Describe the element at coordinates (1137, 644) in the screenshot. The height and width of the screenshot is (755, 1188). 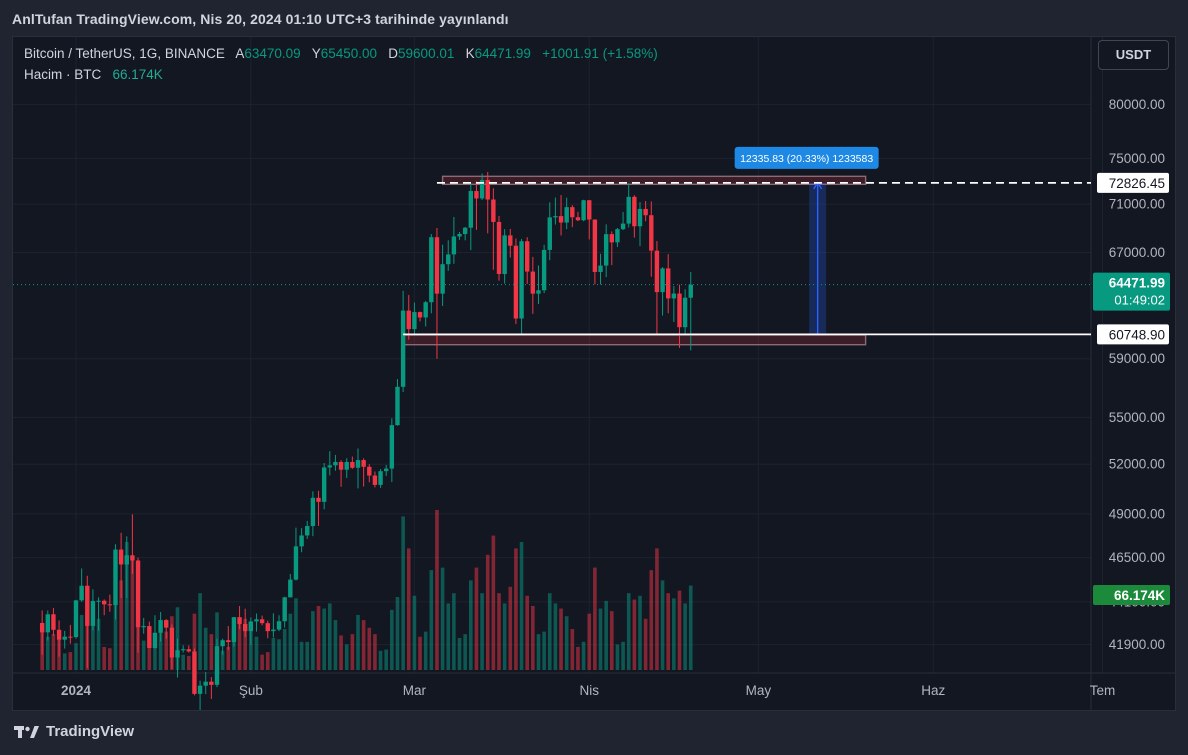
I see `price-tick-label: 41900.00` at that location.